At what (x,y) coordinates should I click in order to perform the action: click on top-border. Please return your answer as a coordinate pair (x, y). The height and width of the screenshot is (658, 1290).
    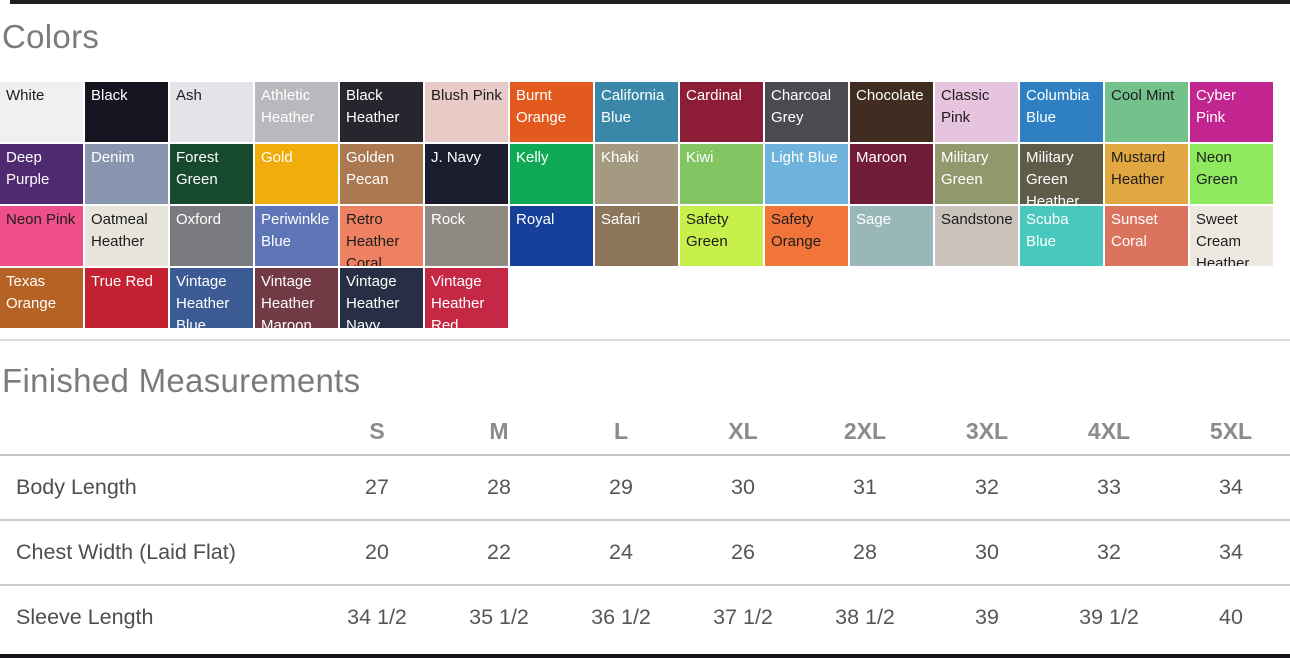
    Looking at the image, I should click on (650, 2).